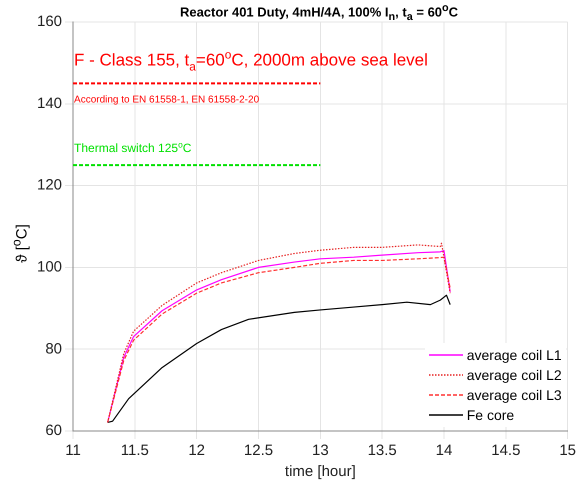 The width and height of the screenshot is (579, 481). Describe the element at coordinates (320, 451) in the screenshot. I see `x-tick-label: 13` at that location.